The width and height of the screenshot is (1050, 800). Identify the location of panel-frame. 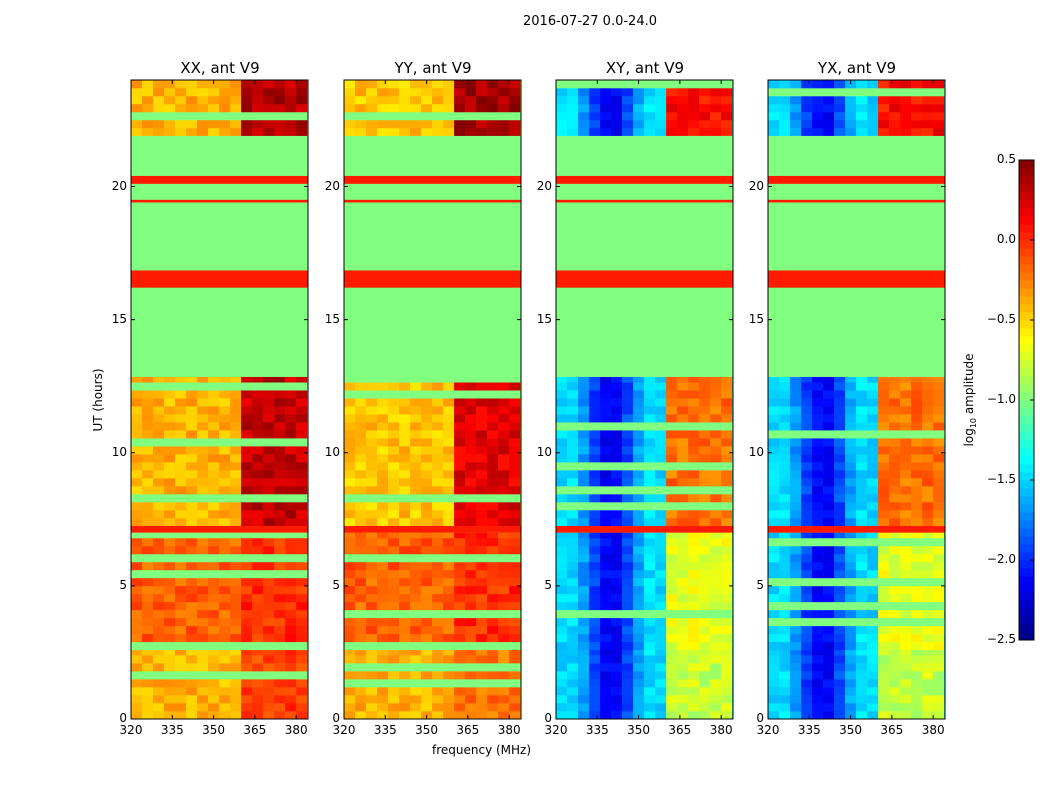
(219, 399).